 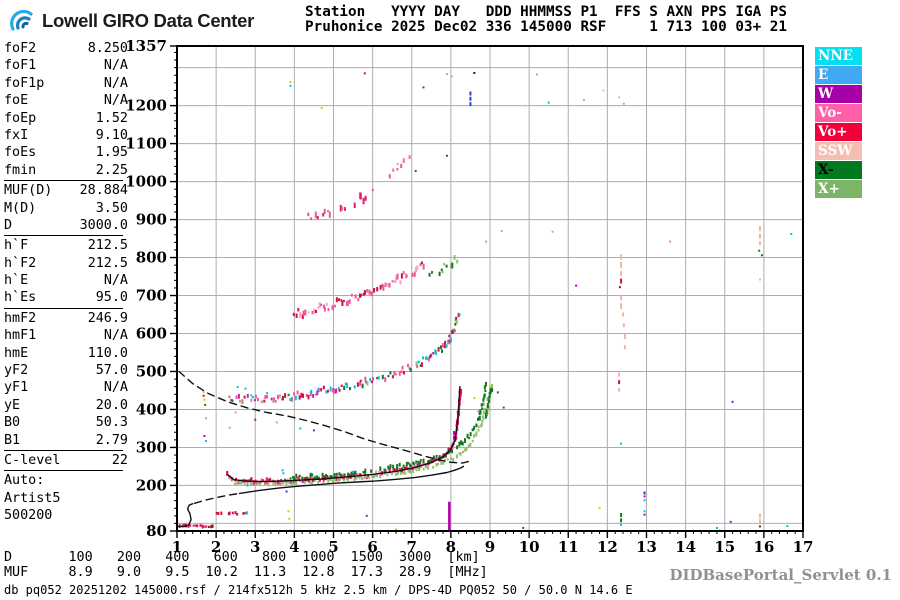 What do you see at coordinates (12, 440) in the screenshot?
I see `param-label: B1` at bounding box center [12, 440].